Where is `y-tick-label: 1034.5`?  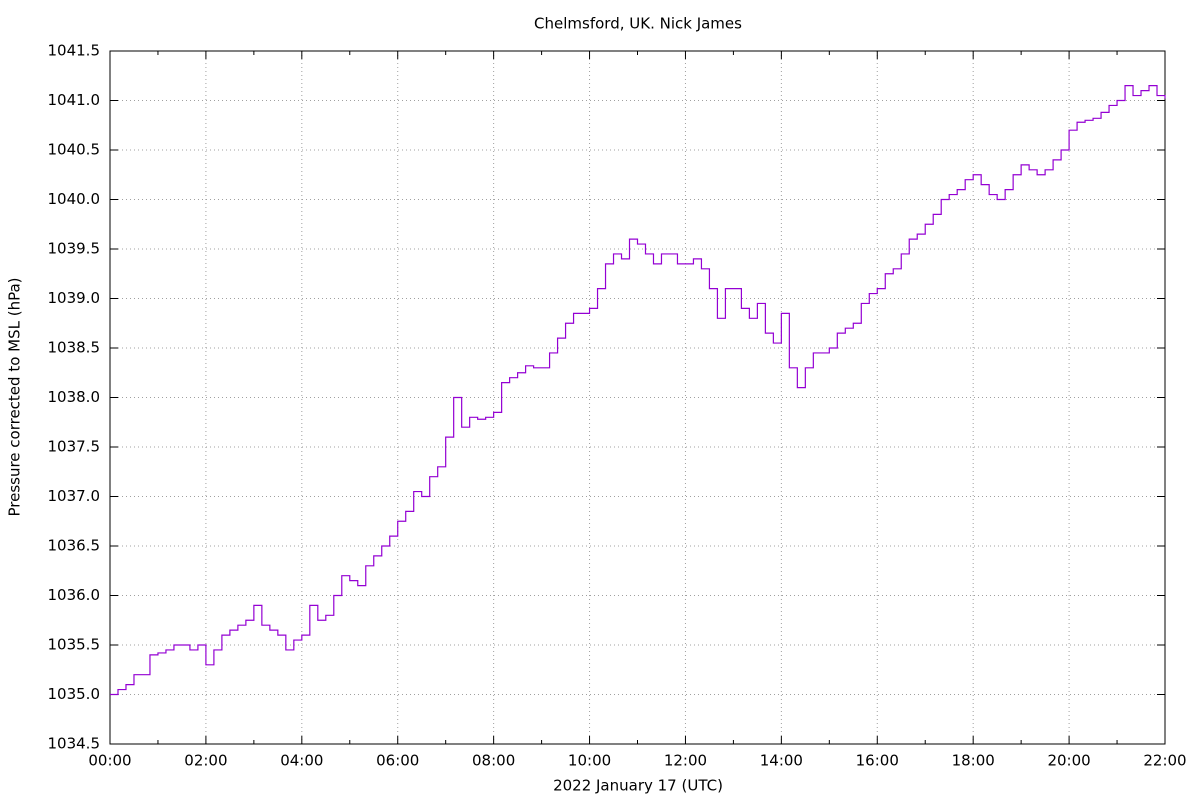
y-tick-label: 1034.5 is located at coordinates (74, 744).